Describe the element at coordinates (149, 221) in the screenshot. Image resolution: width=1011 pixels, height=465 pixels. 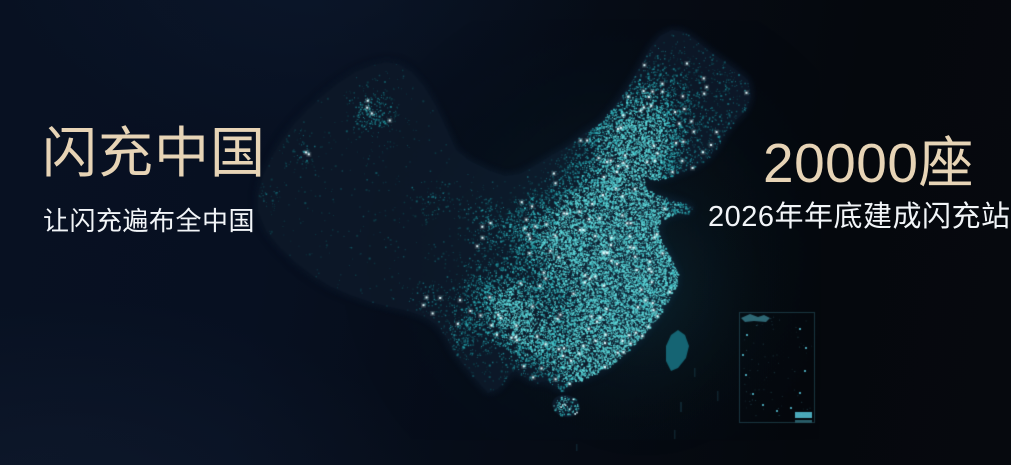
I see `campaign-subtitle: 让闪充遍布全中国` at that location.